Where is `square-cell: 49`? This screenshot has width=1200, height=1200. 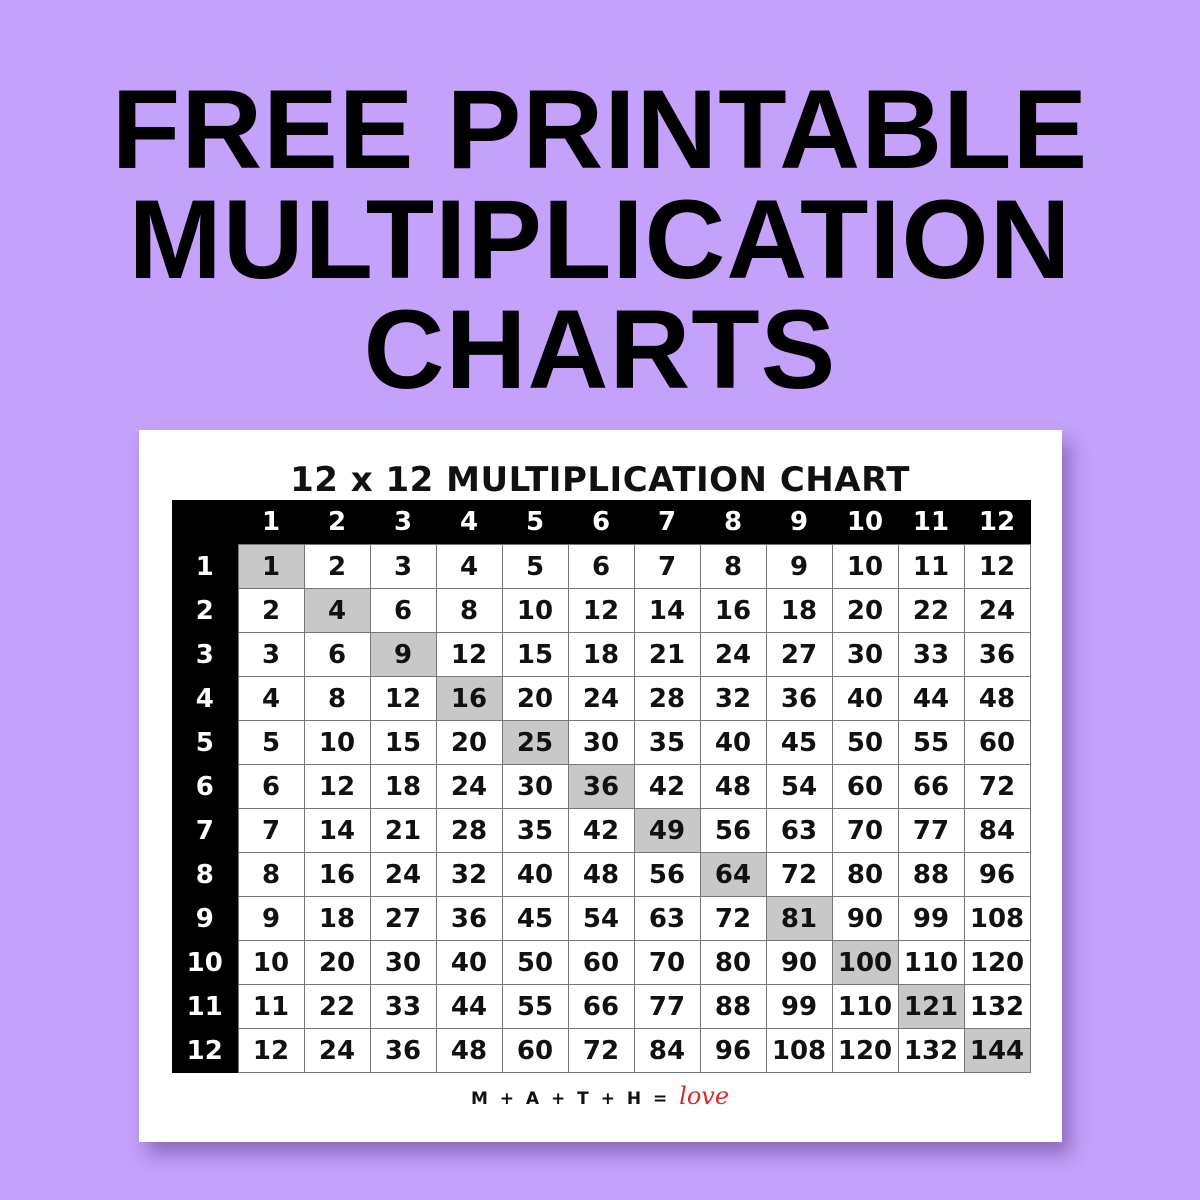 square-cell: 49 is located at coordinates (667, 830).